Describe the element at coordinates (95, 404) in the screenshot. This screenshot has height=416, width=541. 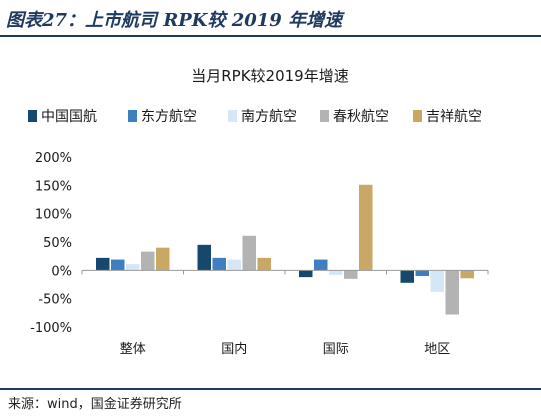
I see `source-note: 来源：wind，国金证券研究所` at that location.